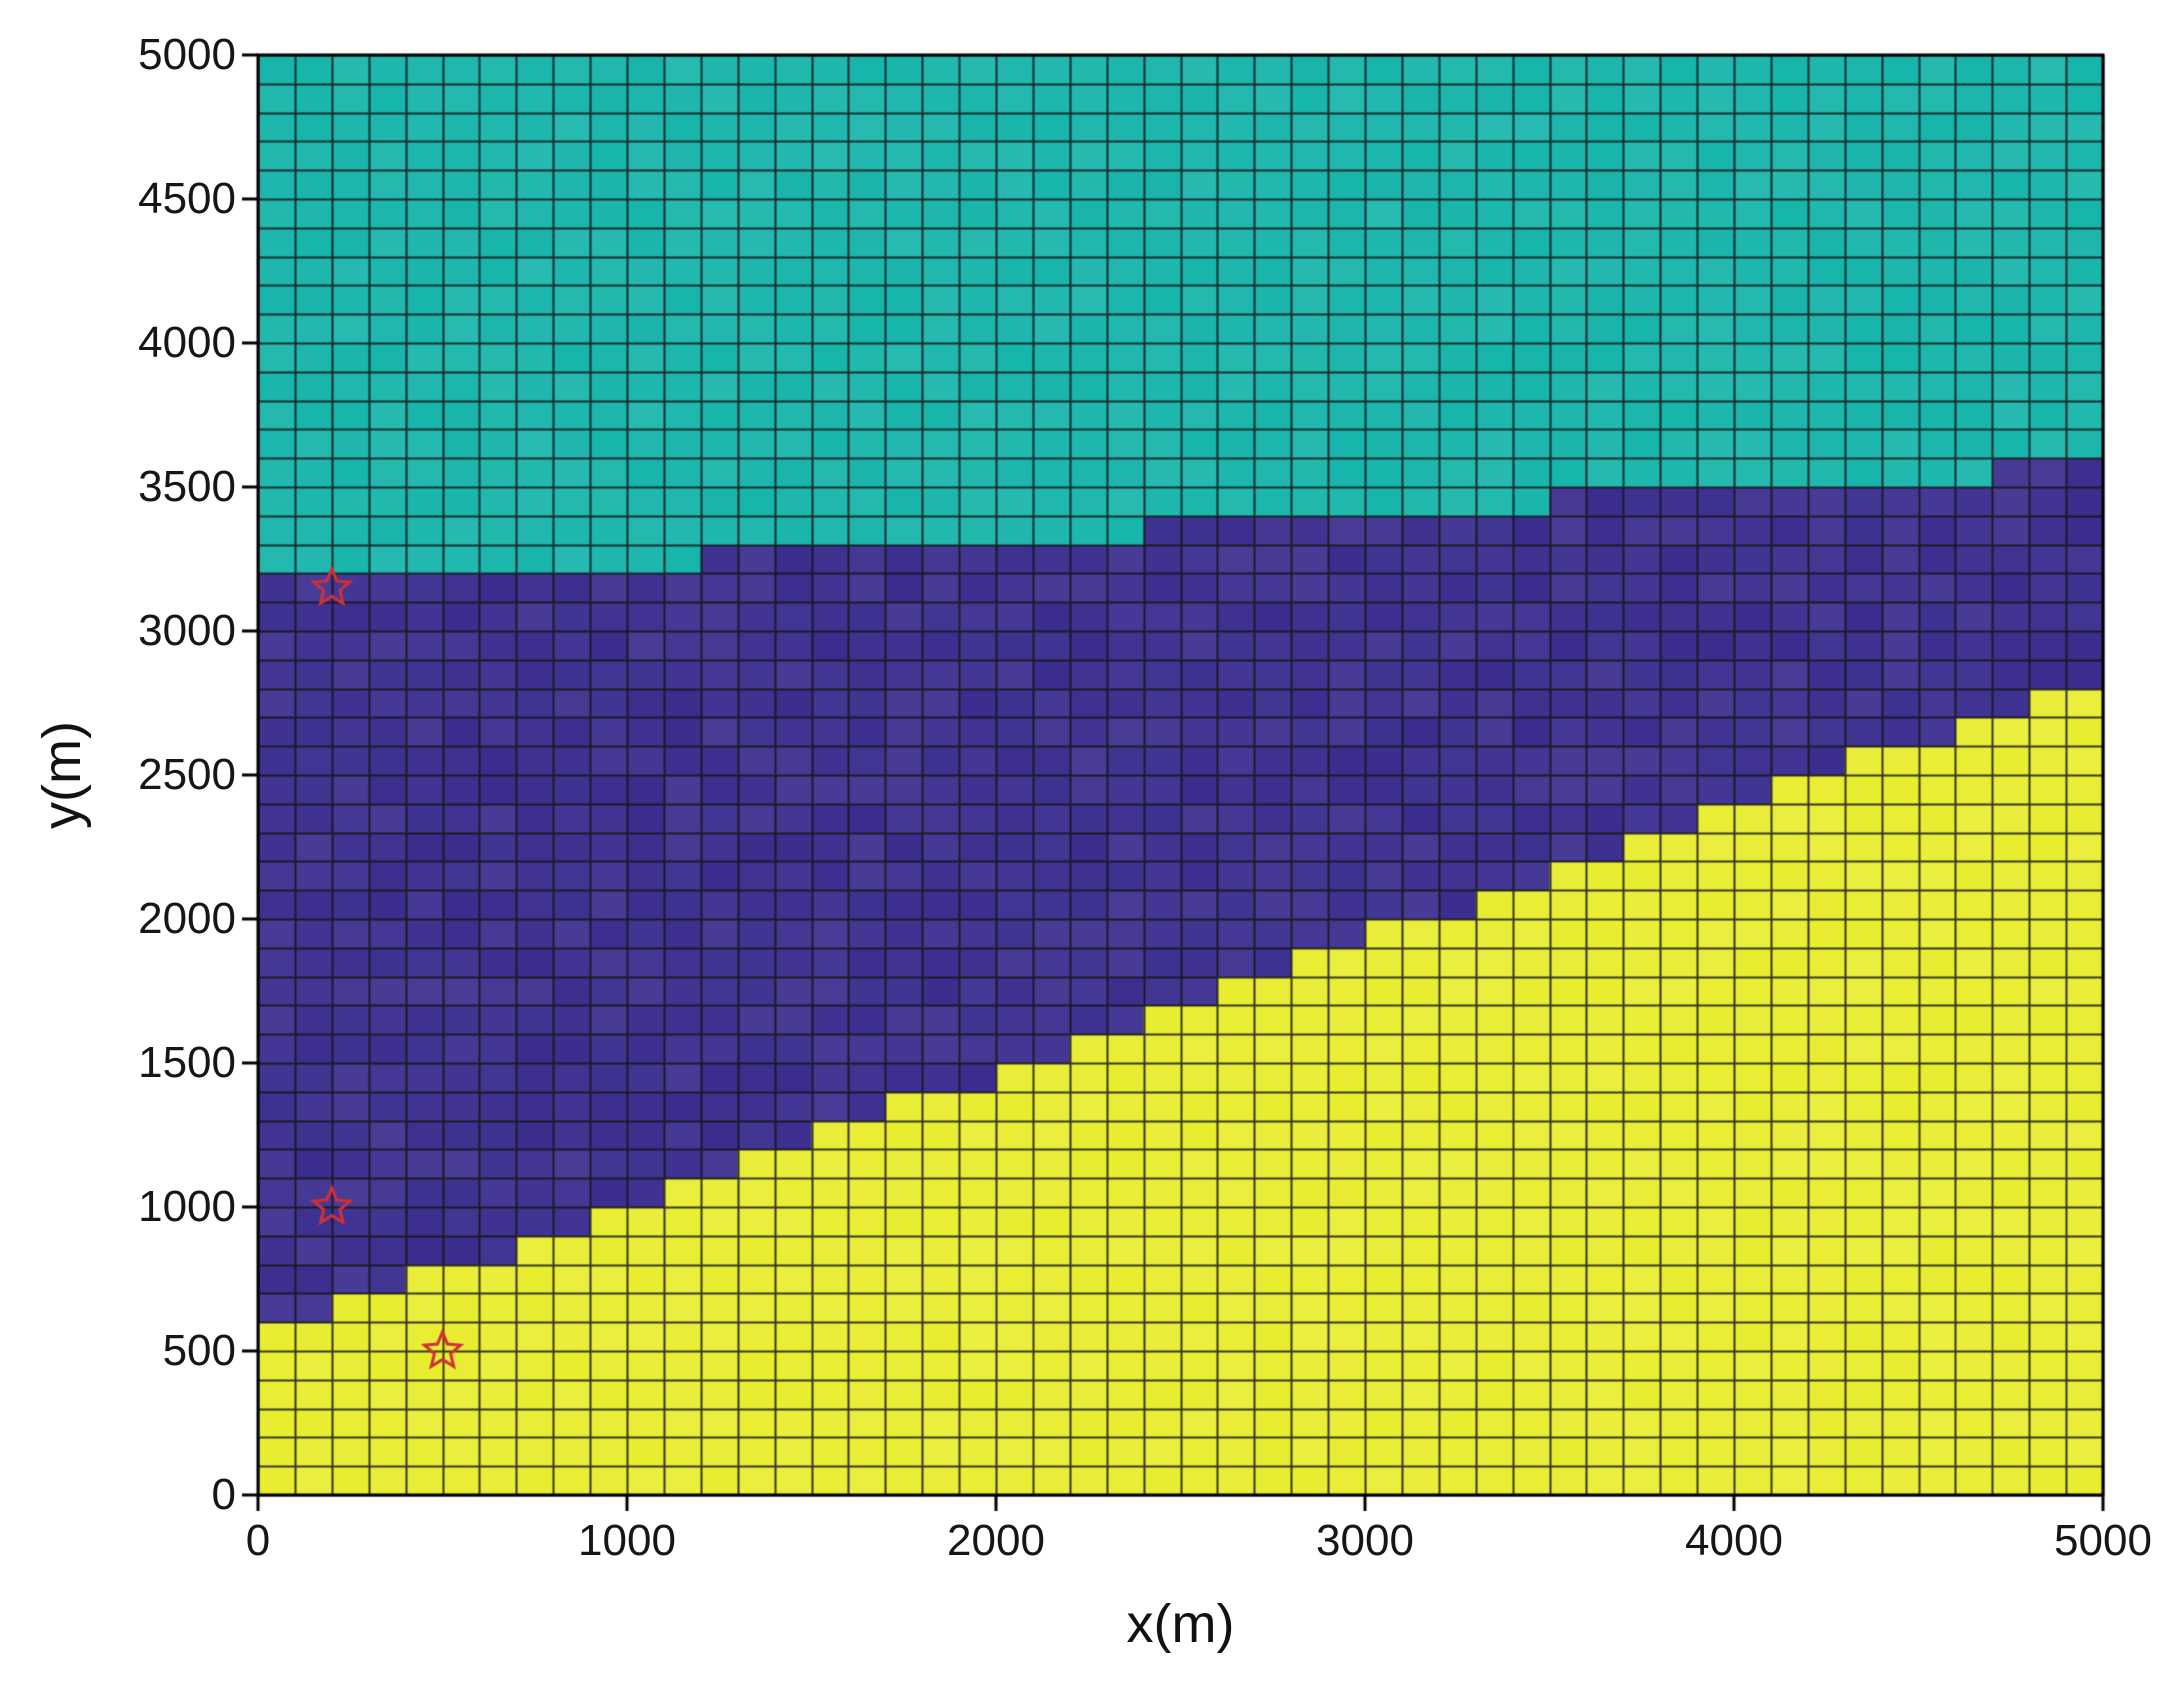 The height and width of the screenshot is (1706, 2164). What do you see at coordinates (187, 1062) in the screenshot?
I see `y-tick-label: 1500` at bounding box center [187, 1062].